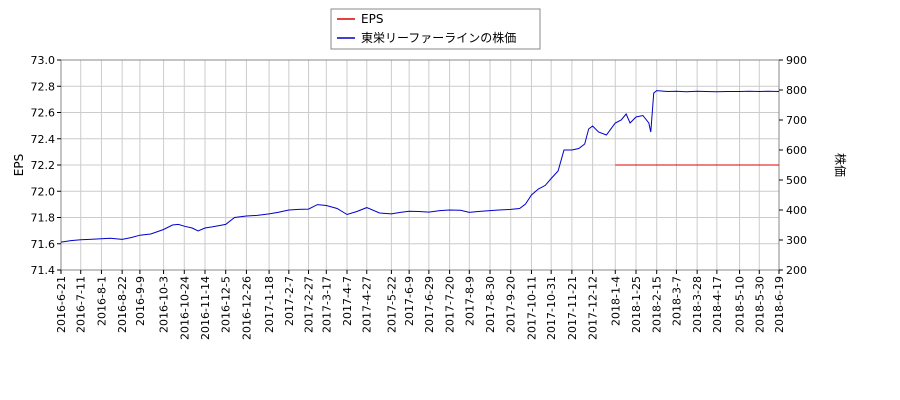 This screenshot has width=900, height=400. What do you see at coordinates (409, 301) in the screenshot?
I see `x-tick-label: 2017-6-9` at bounding box center [409, 301].